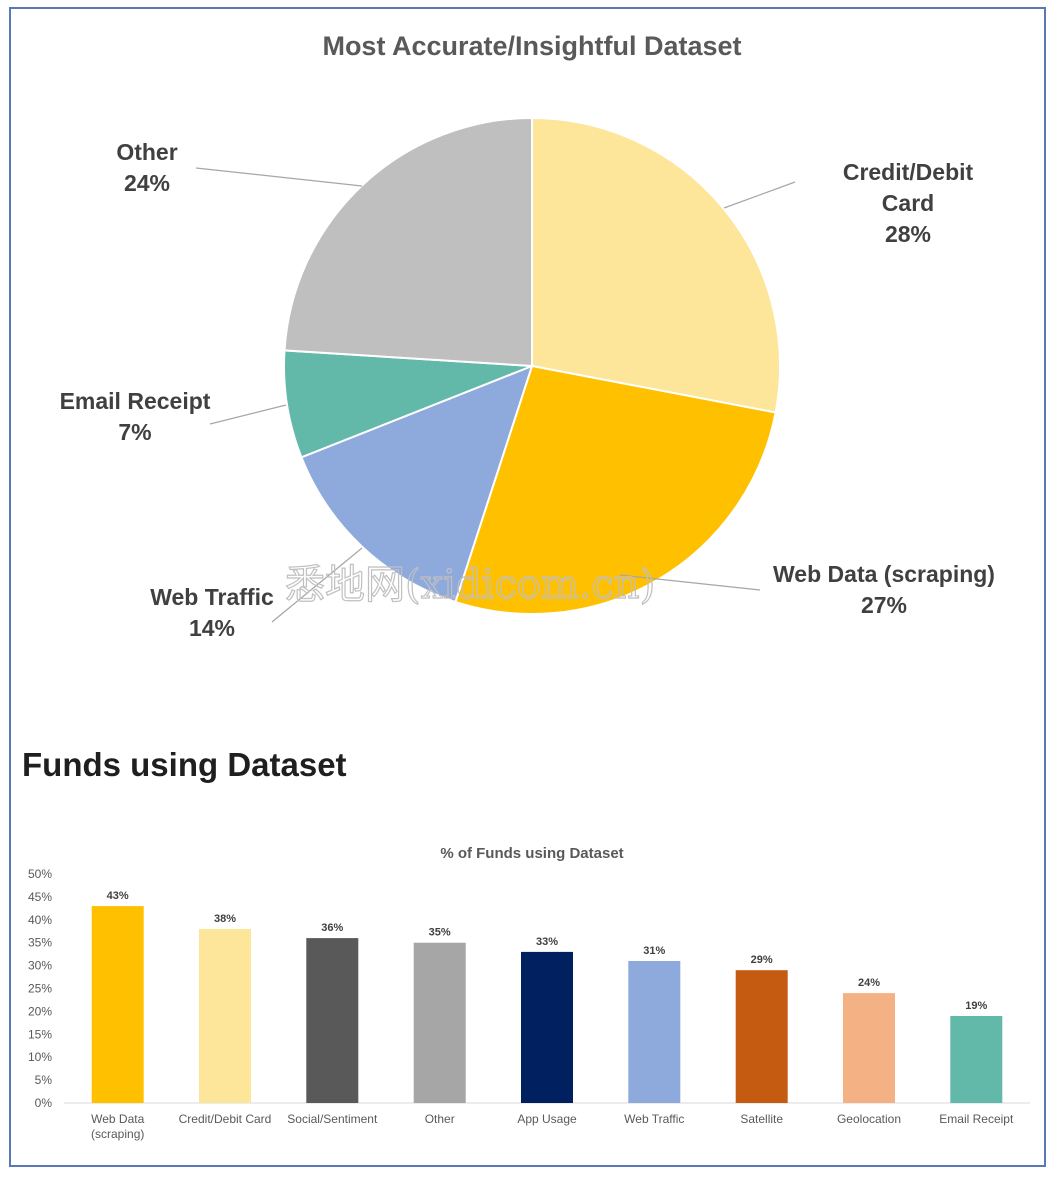  What do you see at coordinates (976, 1119) in the screenshot?
I see `x-tick-label-email-receipt: Email Receipt` at bounding box center [976, 1119].